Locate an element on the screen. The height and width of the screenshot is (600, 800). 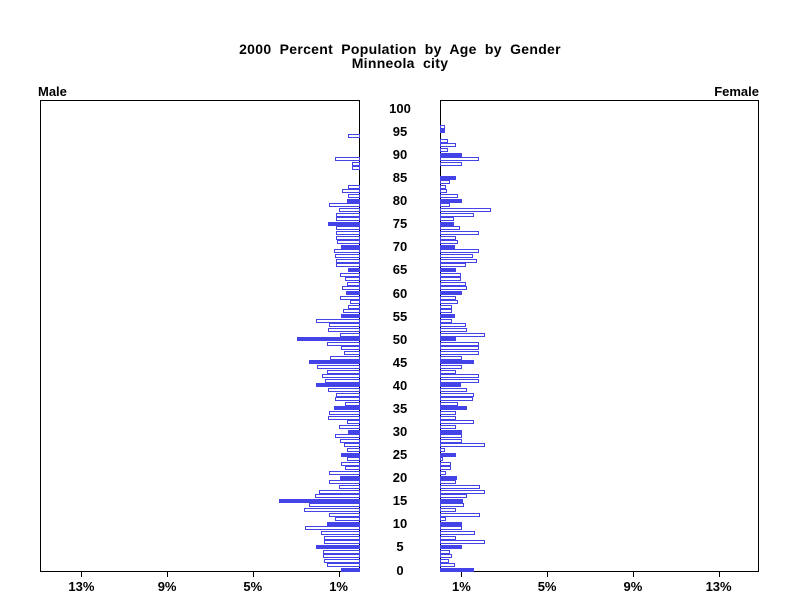
male-axis-label: Male is located at coordinates (52, 91).